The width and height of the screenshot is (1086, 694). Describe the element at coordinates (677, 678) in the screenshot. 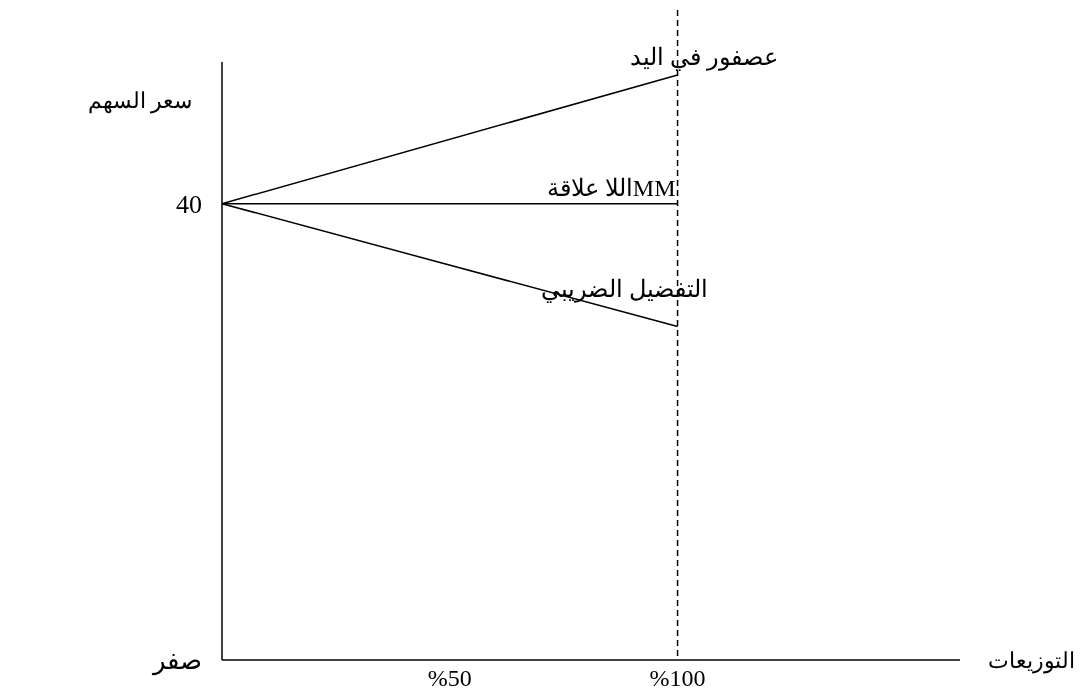

I see `x-tick-label: %100` at that location.